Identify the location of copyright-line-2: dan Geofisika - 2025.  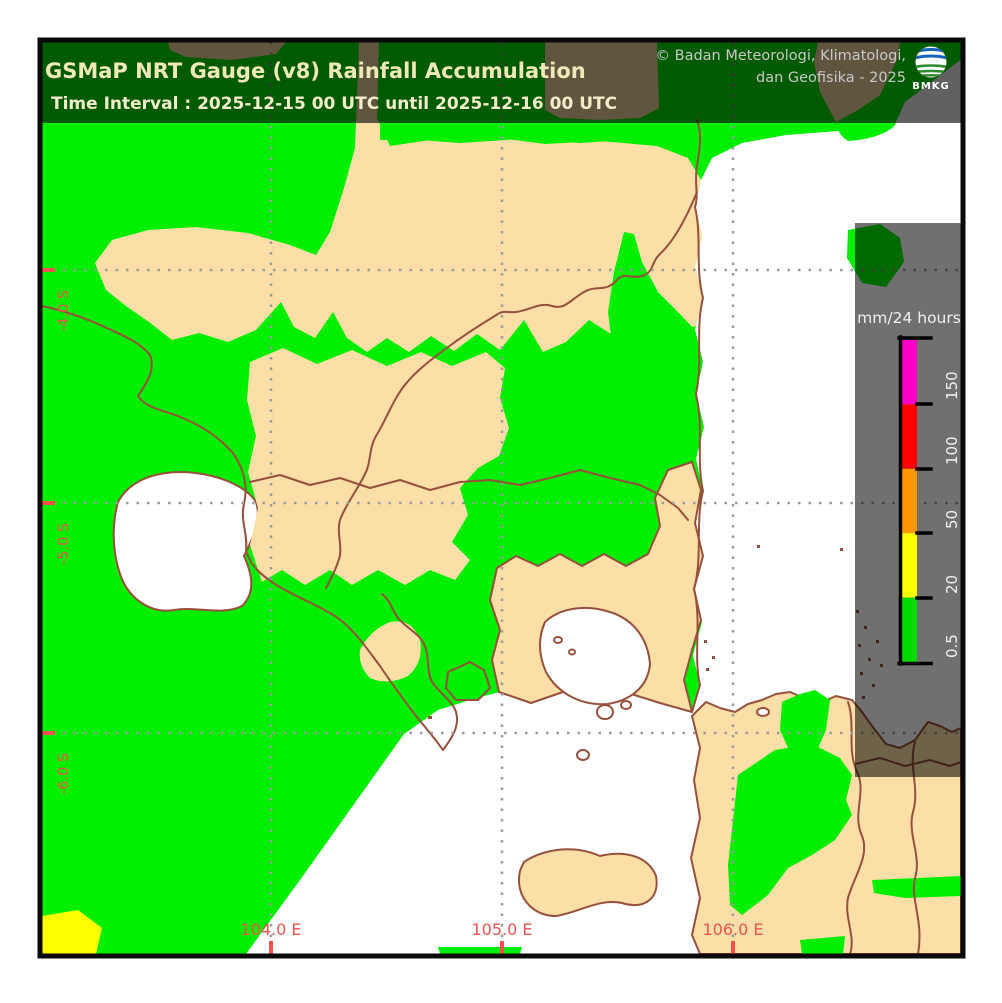
(831, 78).